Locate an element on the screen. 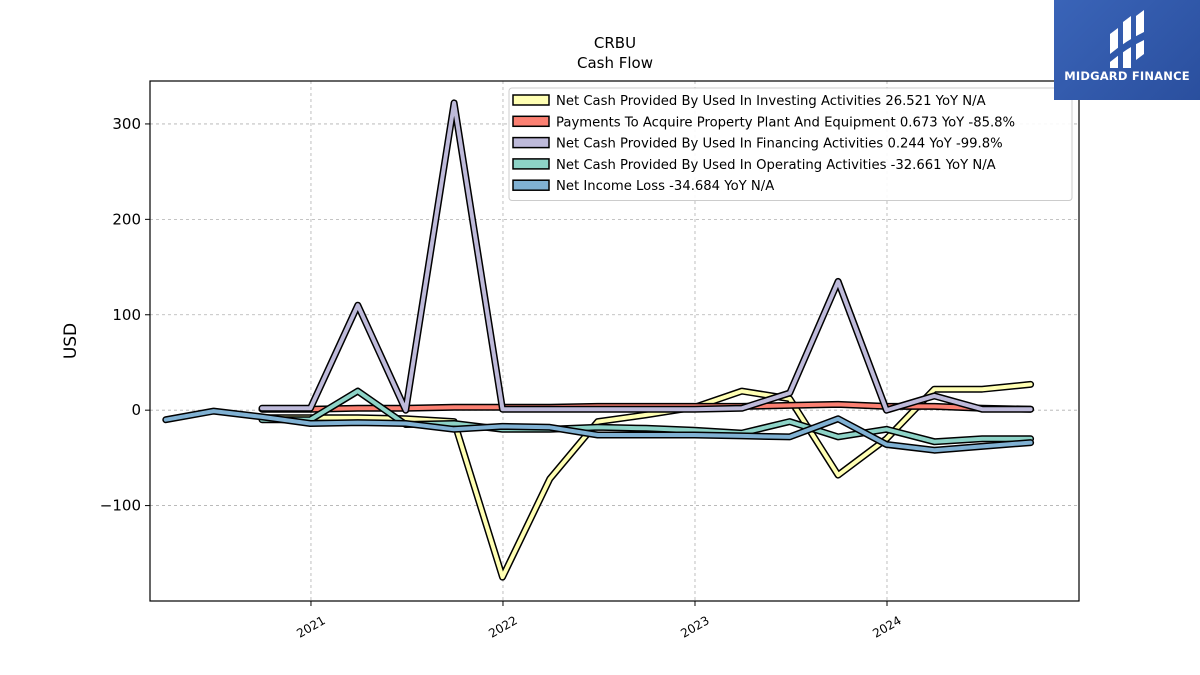 The width and height of the screenshot is (1200, 675). midgard-finance-logo: MIDGARD FINANCE is located at coordinates (1127, 50).